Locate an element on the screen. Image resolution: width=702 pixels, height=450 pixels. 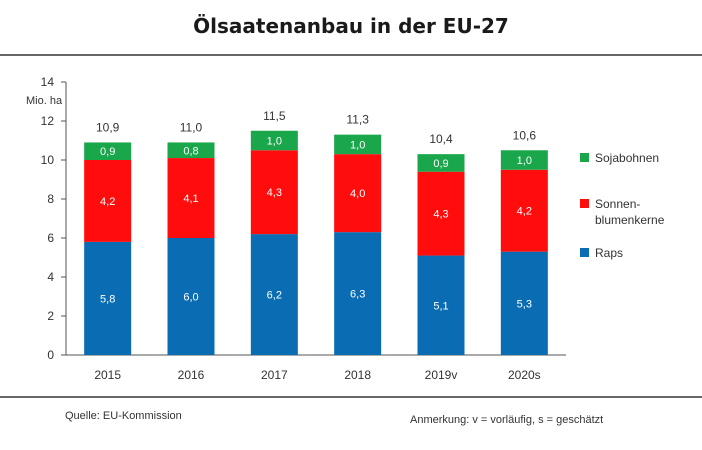
data-label: 6,2 is located at coordinates (274, 296).